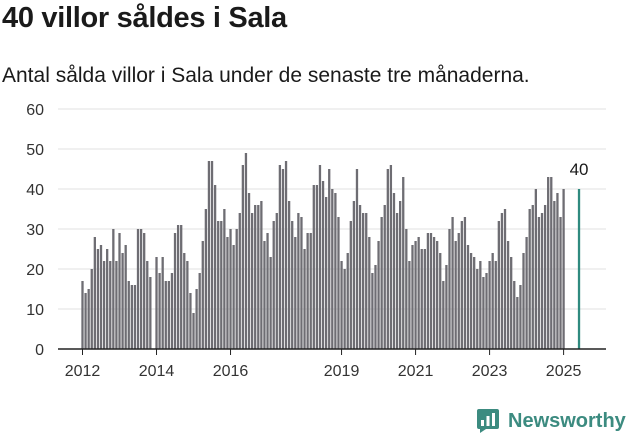 This screenshot has height=439, width=631. Describe the element at coordinates (231, 371) in the screenshot. I see `x-tick-label: 2016` at that location.